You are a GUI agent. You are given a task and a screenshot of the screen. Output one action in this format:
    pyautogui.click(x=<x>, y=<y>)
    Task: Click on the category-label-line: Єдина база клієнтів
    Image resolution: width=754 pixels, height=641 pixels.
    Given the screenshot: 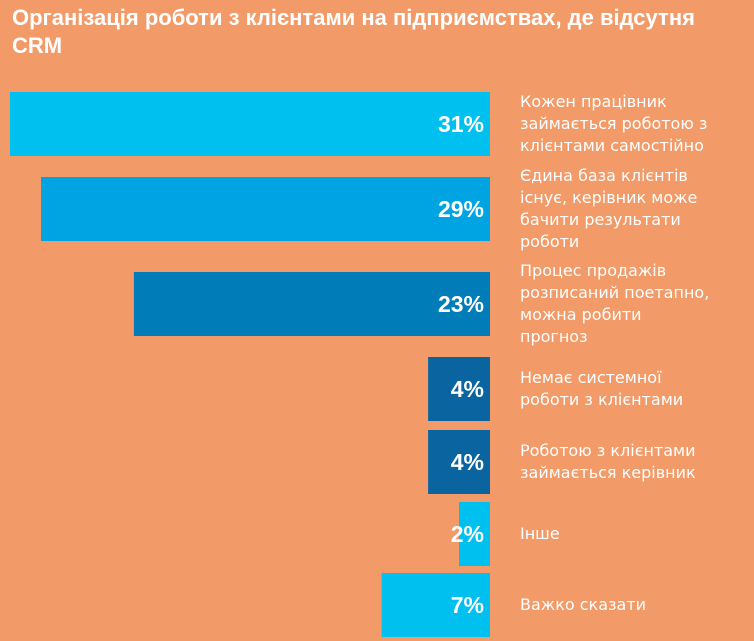 What is the action you would take?
    pyautogui.click(x=604, y=175)
    